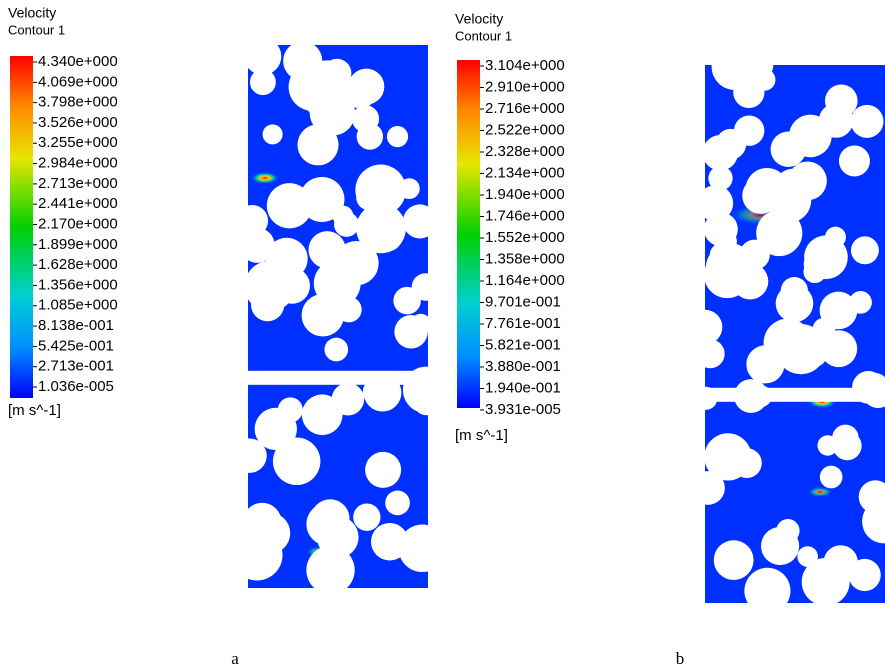 The height and width of the screenshot is (670, 885). Describe the element at coordinates (525, 258) in the screenshot. I see `legend-label: 1.358e+000` at that location.